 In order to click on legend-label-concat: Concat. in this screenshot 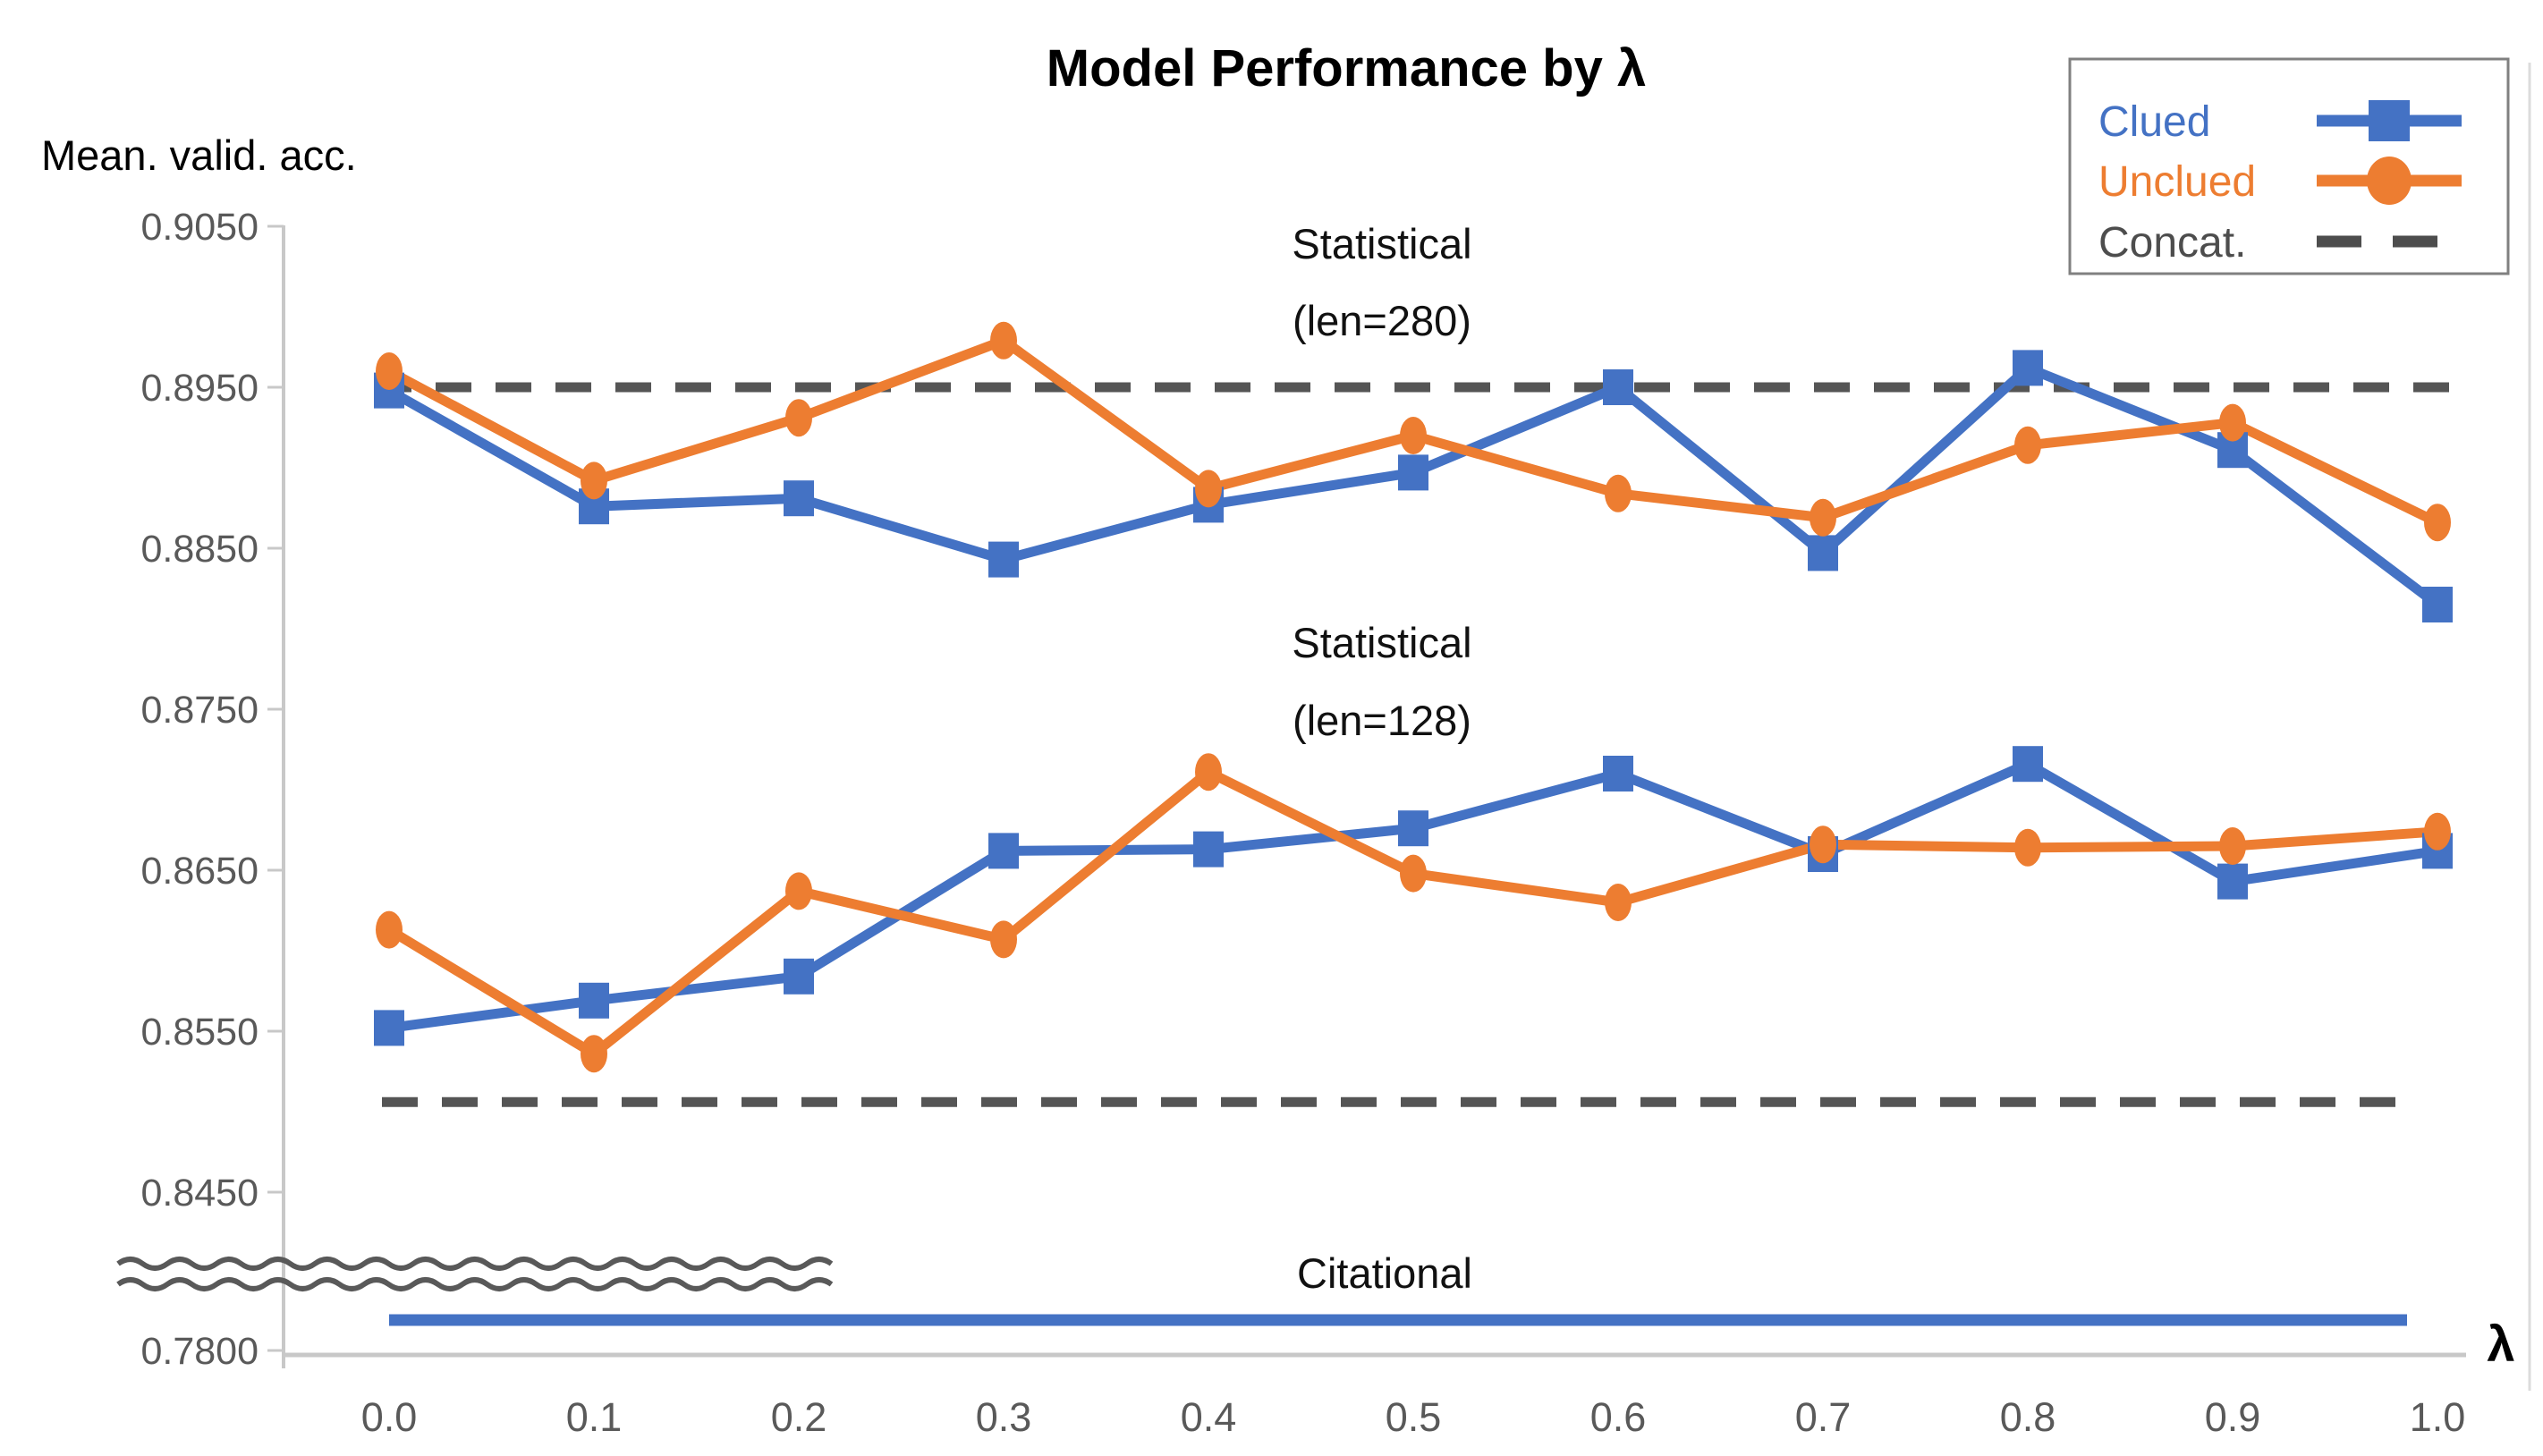, I will do `click(2172, 243)`.